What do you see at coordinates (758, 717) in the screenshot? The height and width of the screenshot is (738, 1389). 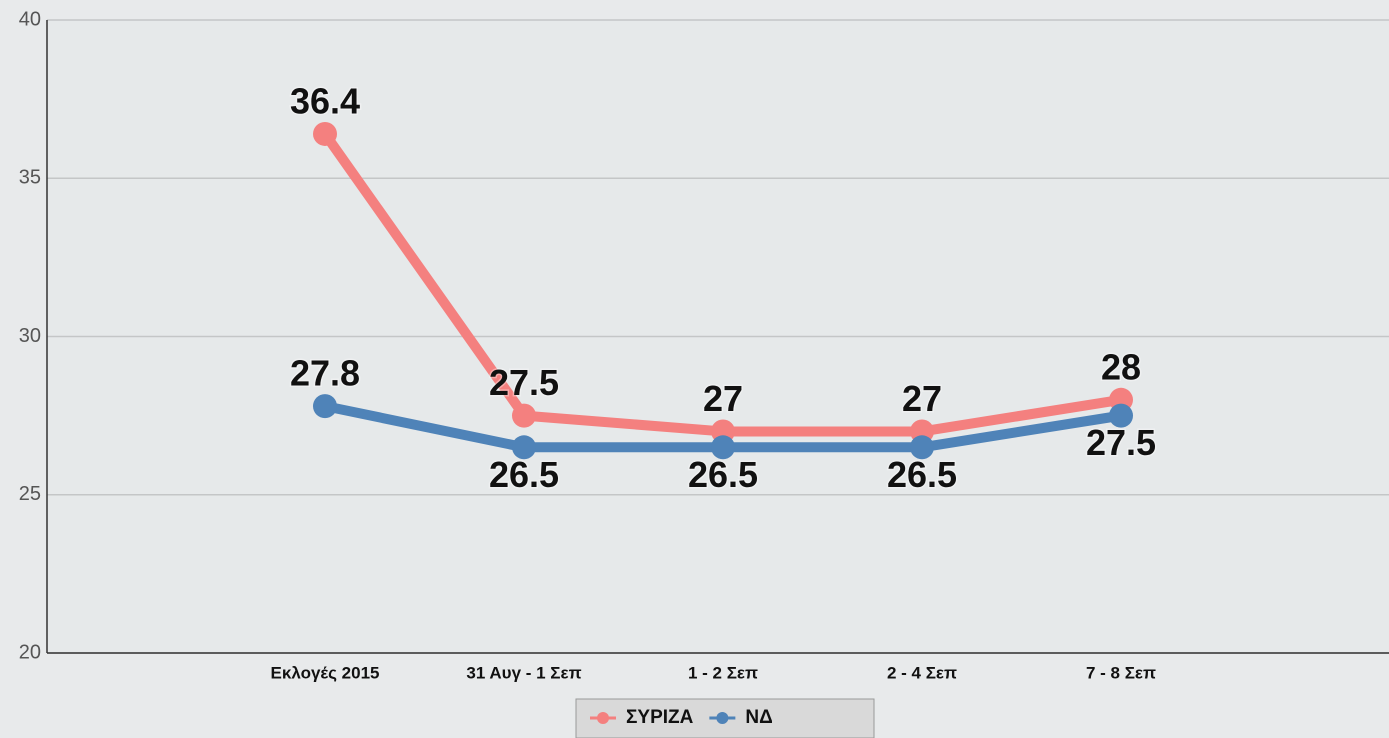 I see `legend-label: ΝΔ` at bounding box center [758, 717].